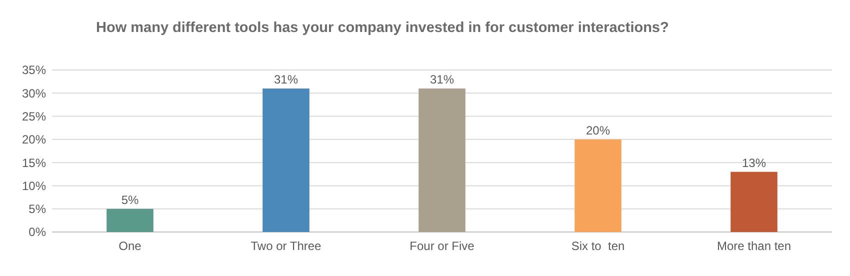 The image size is (850, 276). I want to click on y-tick-label: 20%, so click(34, 139).